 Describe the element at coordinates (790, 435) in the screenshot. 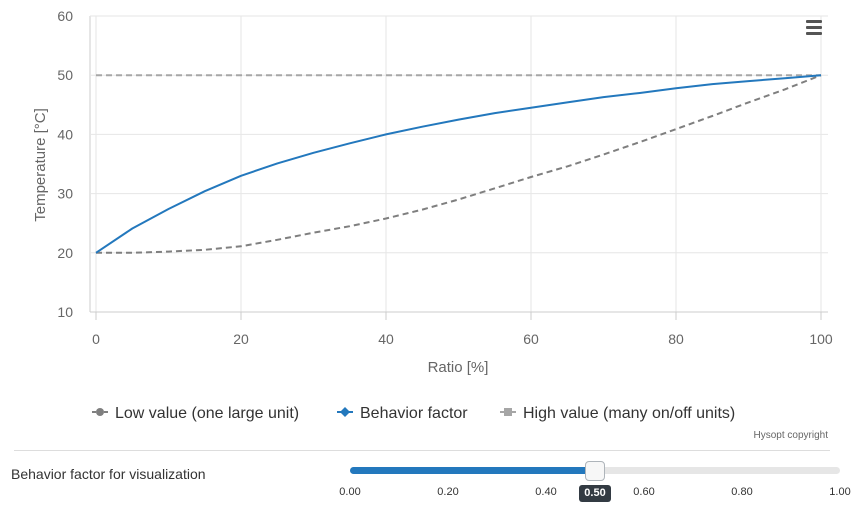

I see `copyright-text: Hysopt copyright` at that location.